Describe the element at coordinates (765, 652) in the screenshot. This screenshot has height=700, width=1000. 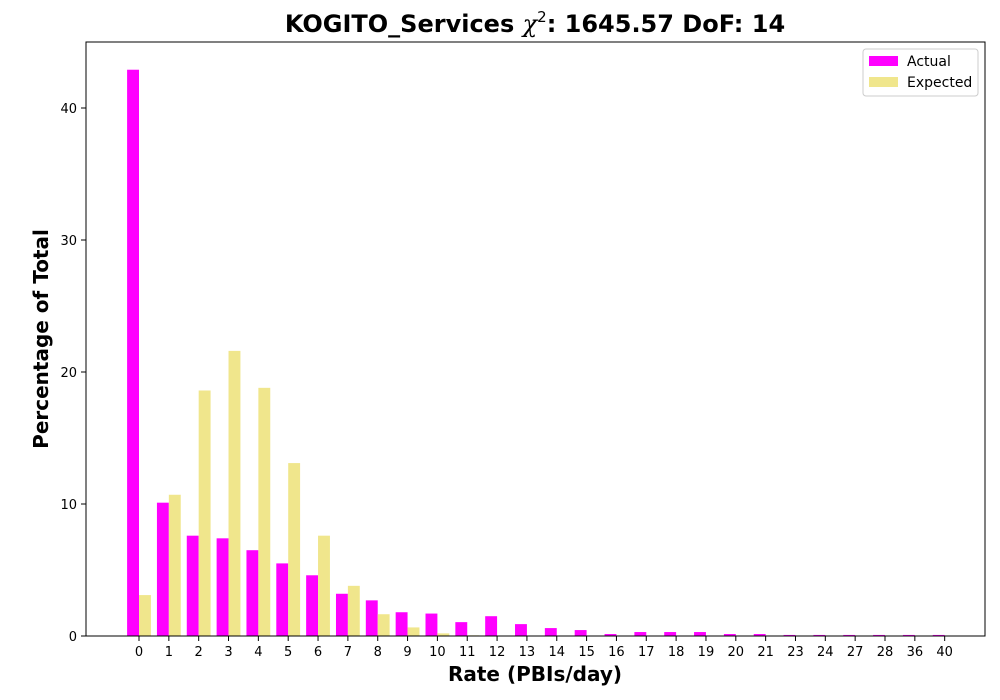
I see `x-tick-label-21: 21` at that location.